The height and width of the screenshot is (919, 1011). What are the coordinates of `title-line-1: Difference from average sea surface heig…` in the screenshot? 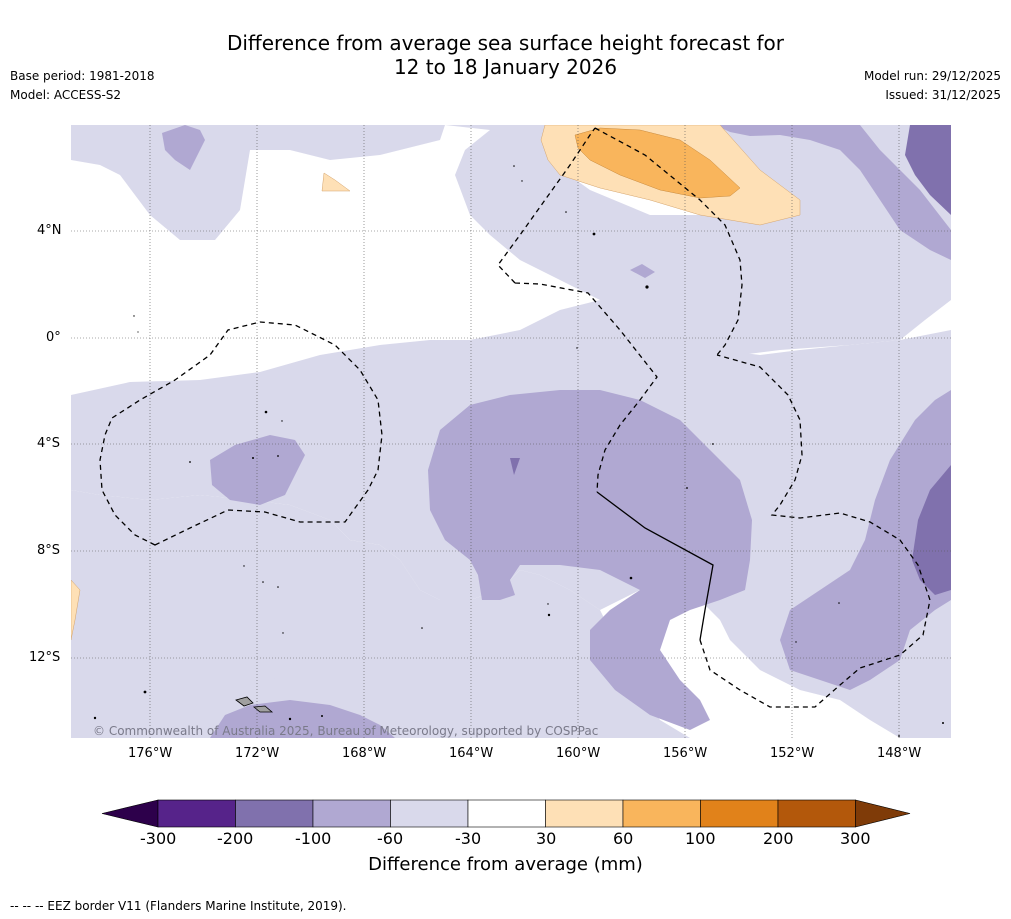 It's located at (505, 43).